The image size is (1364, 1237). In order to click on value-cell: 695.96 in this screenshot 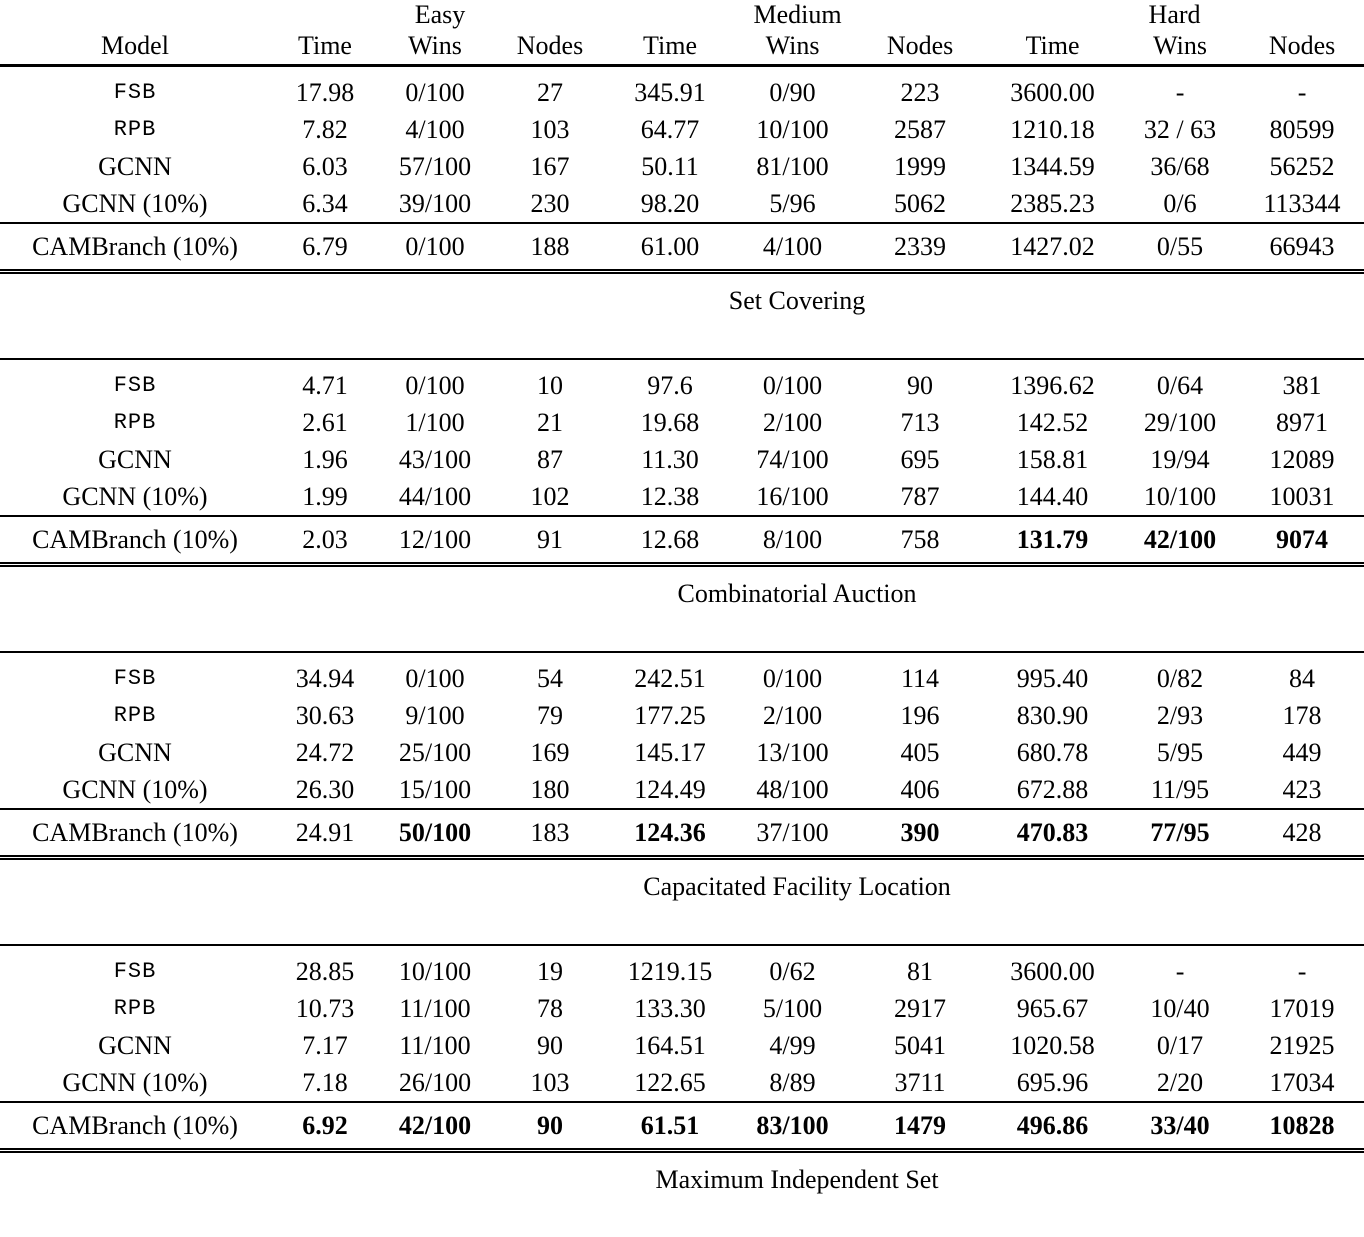, I will do `click(1052, 1083)`.